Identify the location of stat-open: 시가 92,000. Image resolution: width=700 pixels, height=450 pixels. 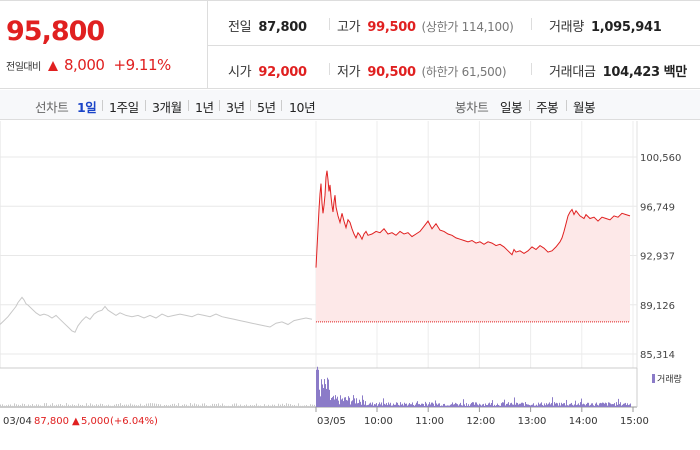
(267, 70).